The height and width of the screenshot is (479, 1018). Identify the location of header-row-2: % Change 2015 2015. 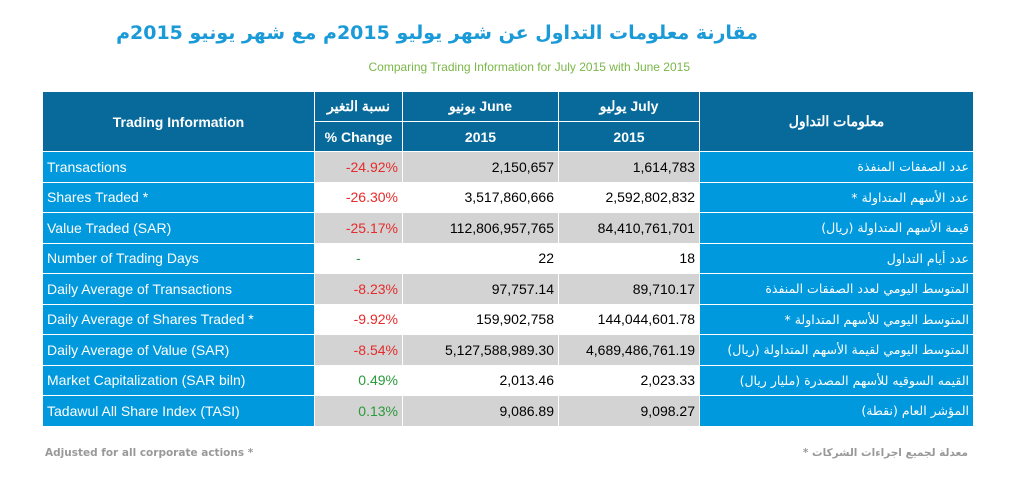
(508, 136).